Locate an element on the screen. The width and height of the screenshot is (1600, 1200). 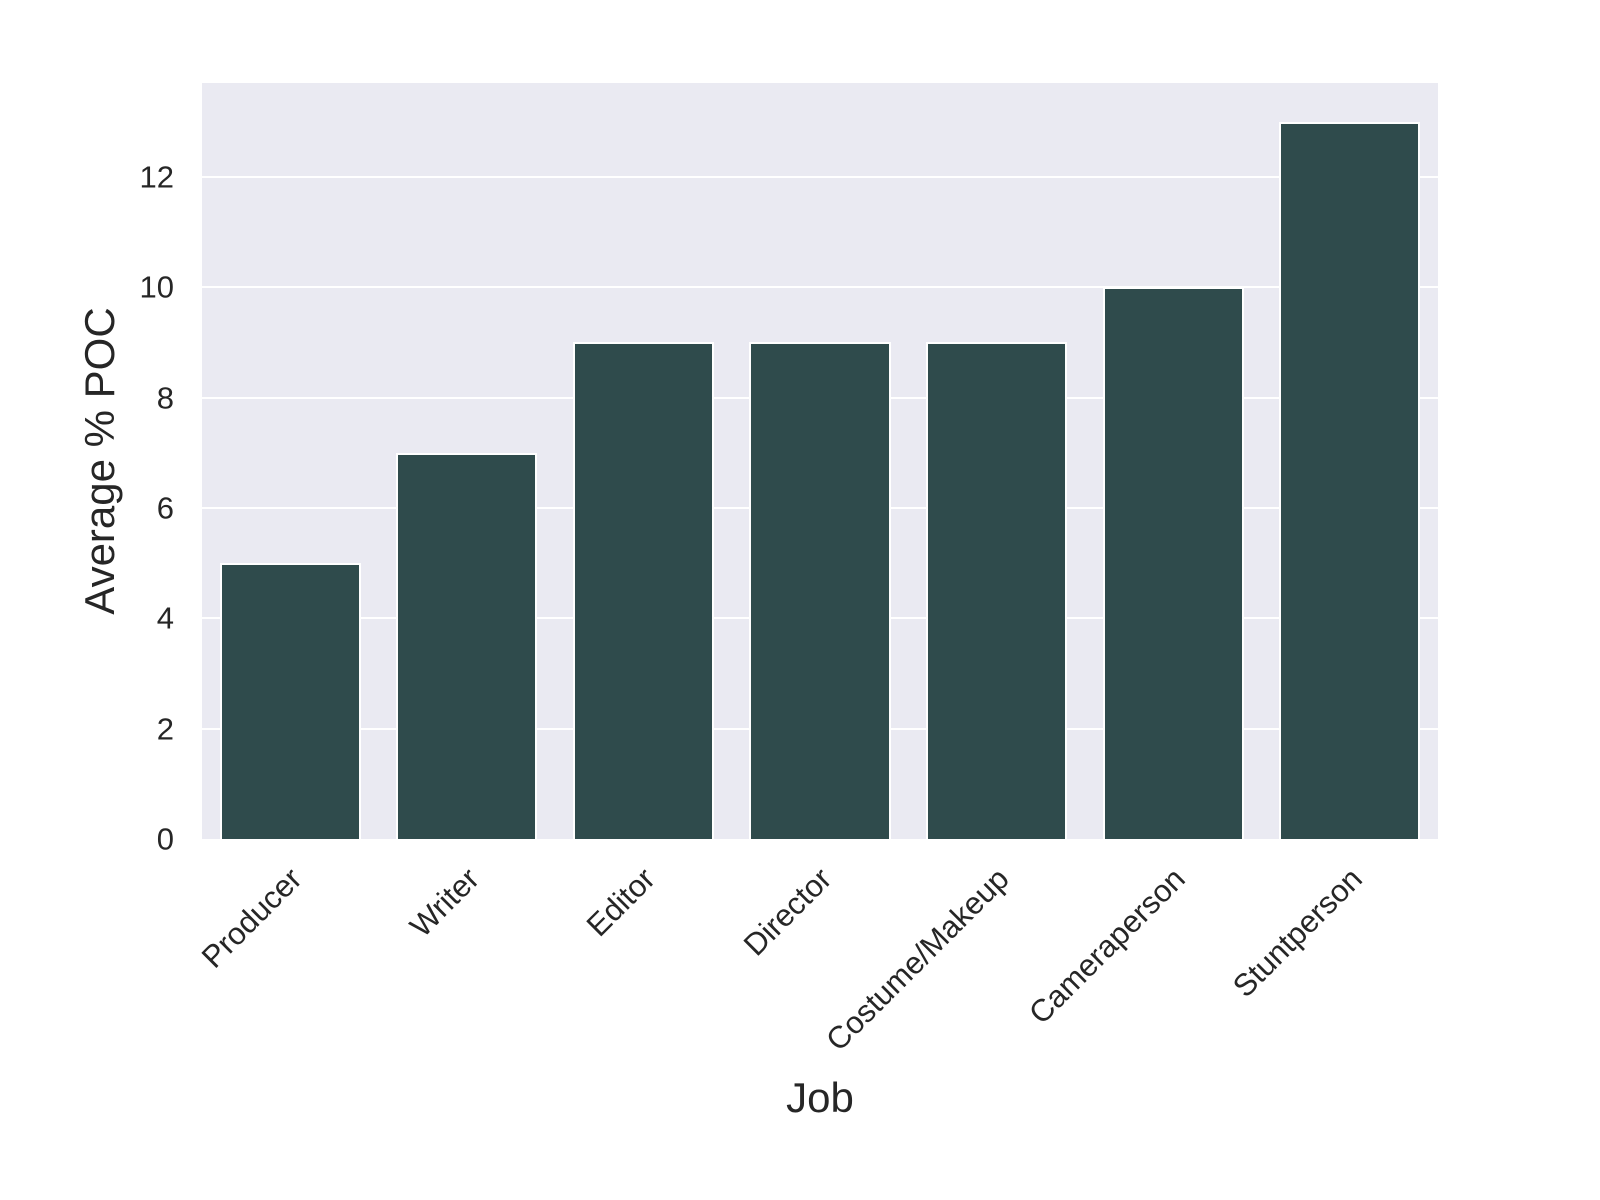
y-tick-label: 8 is located at coordinates (165, 398).